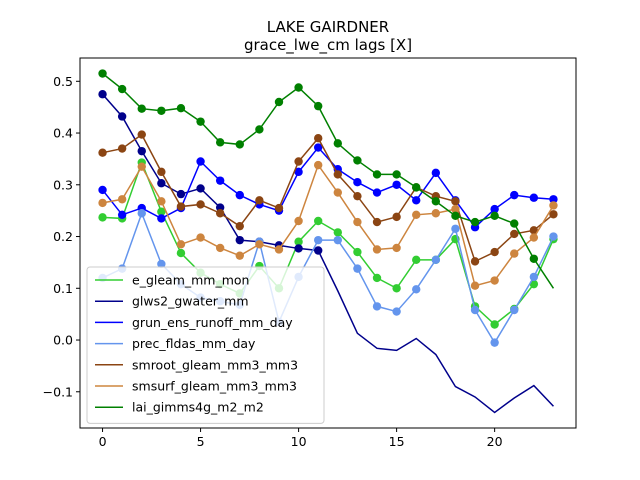 The width and height of the screenshot is (640, 480). What do you see at coordinates (190, 301) in the screenshot?
I see `legend-label-glws2_gwater_mm: glws2_gwater_mm` at bounding box center [190, 301].